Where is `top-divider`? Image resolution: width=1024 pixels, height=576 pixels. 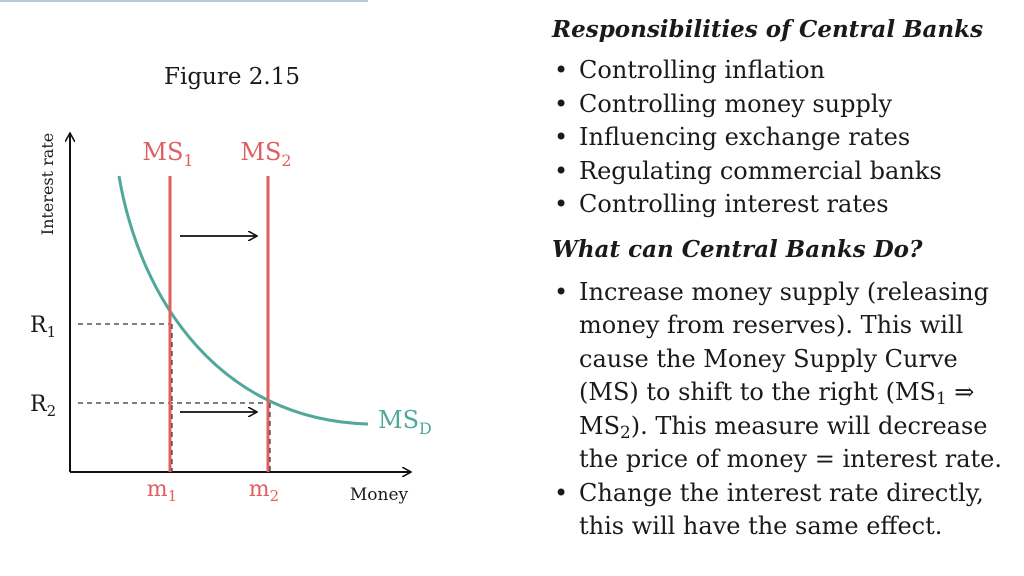
top-divider is located at coordinates (184, 1).